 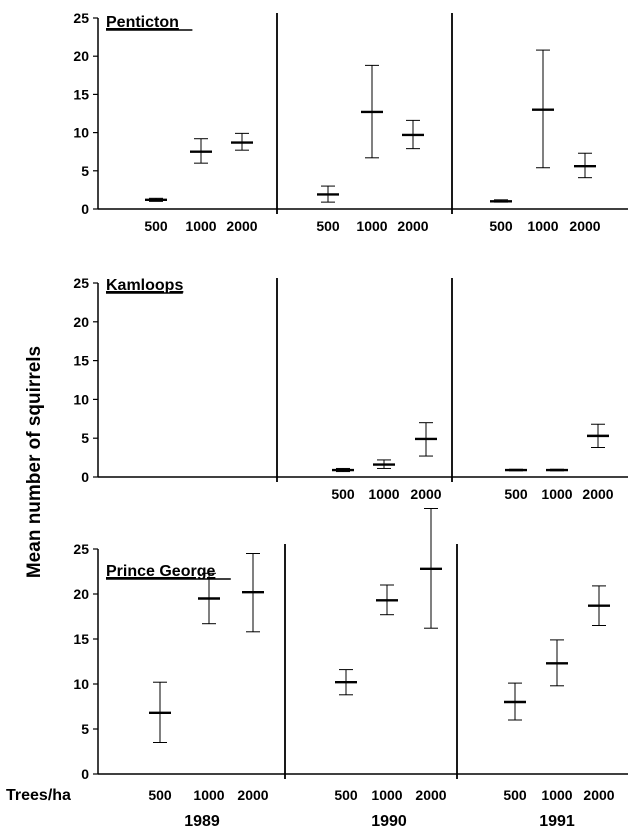 I want to click on panel-title: Penticton, so click(x=142, y=22).